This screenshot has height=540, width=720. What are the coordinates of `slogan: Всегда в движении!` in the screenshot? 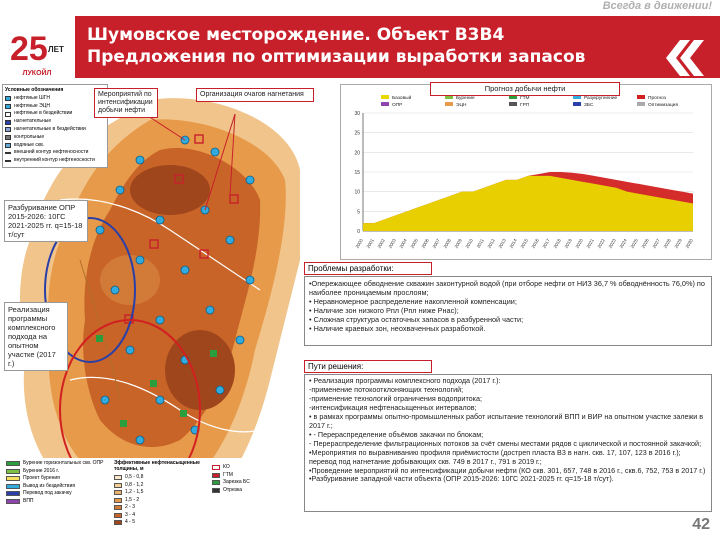 It's located at (657, 6).